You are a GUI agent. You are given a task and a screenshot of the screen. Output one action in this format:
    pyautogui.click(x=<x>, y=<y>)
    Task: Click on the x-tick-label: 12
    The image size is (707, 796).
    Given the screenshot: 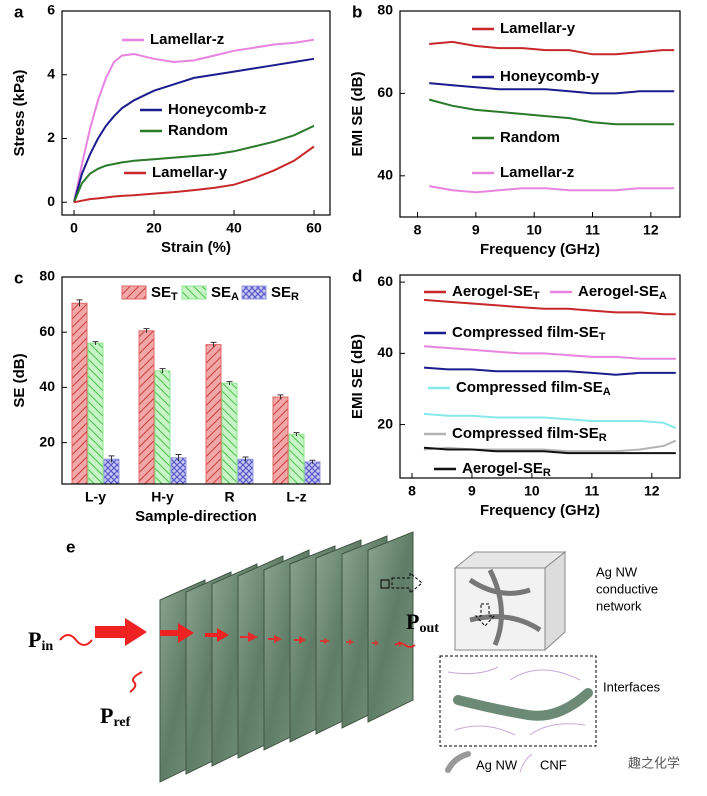 What is the action you would take?
    pyautogui.click(x=651, y=230)
    